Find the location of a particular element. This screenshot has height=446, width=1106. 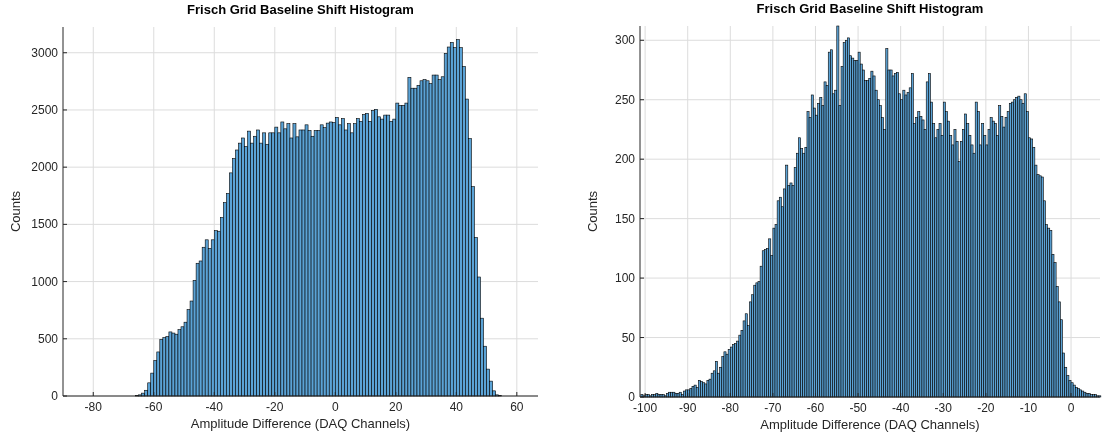

y-tick-label: 100 is located at coordinates (625, 278).